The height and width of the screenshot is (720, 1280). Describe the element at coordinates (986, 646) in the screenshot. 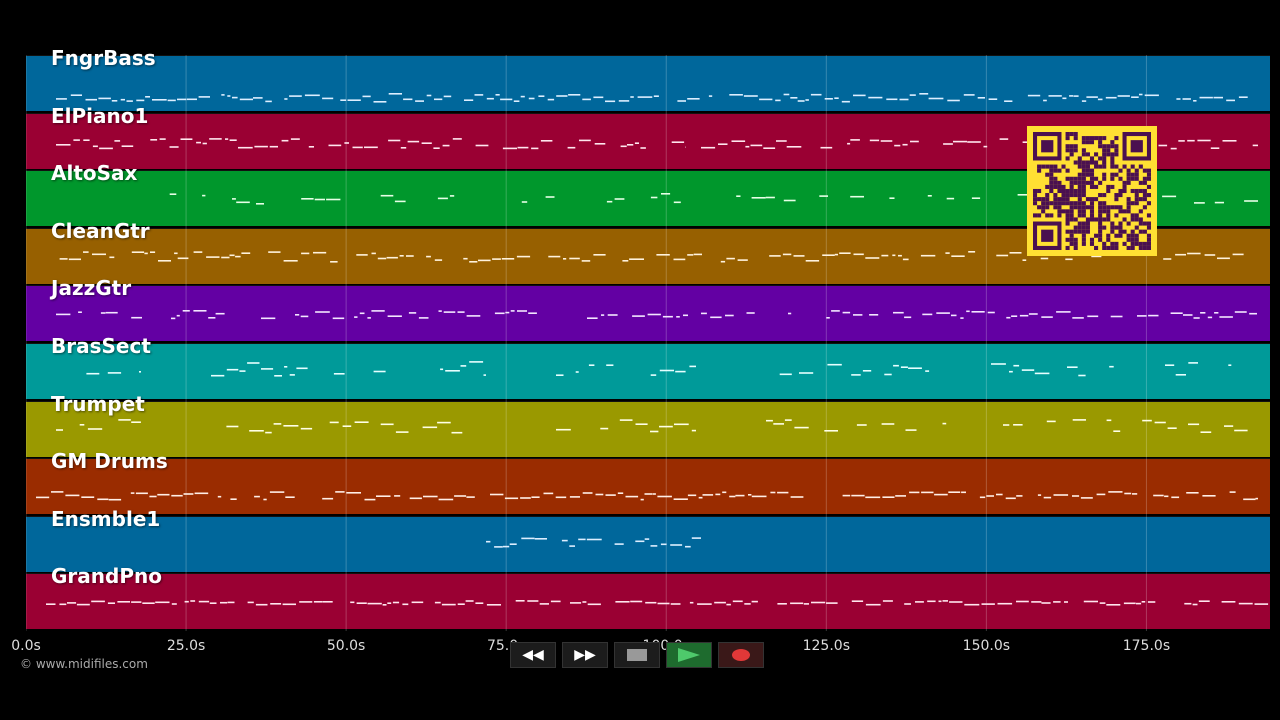

I see `tick-label: 150.0s` at that location.